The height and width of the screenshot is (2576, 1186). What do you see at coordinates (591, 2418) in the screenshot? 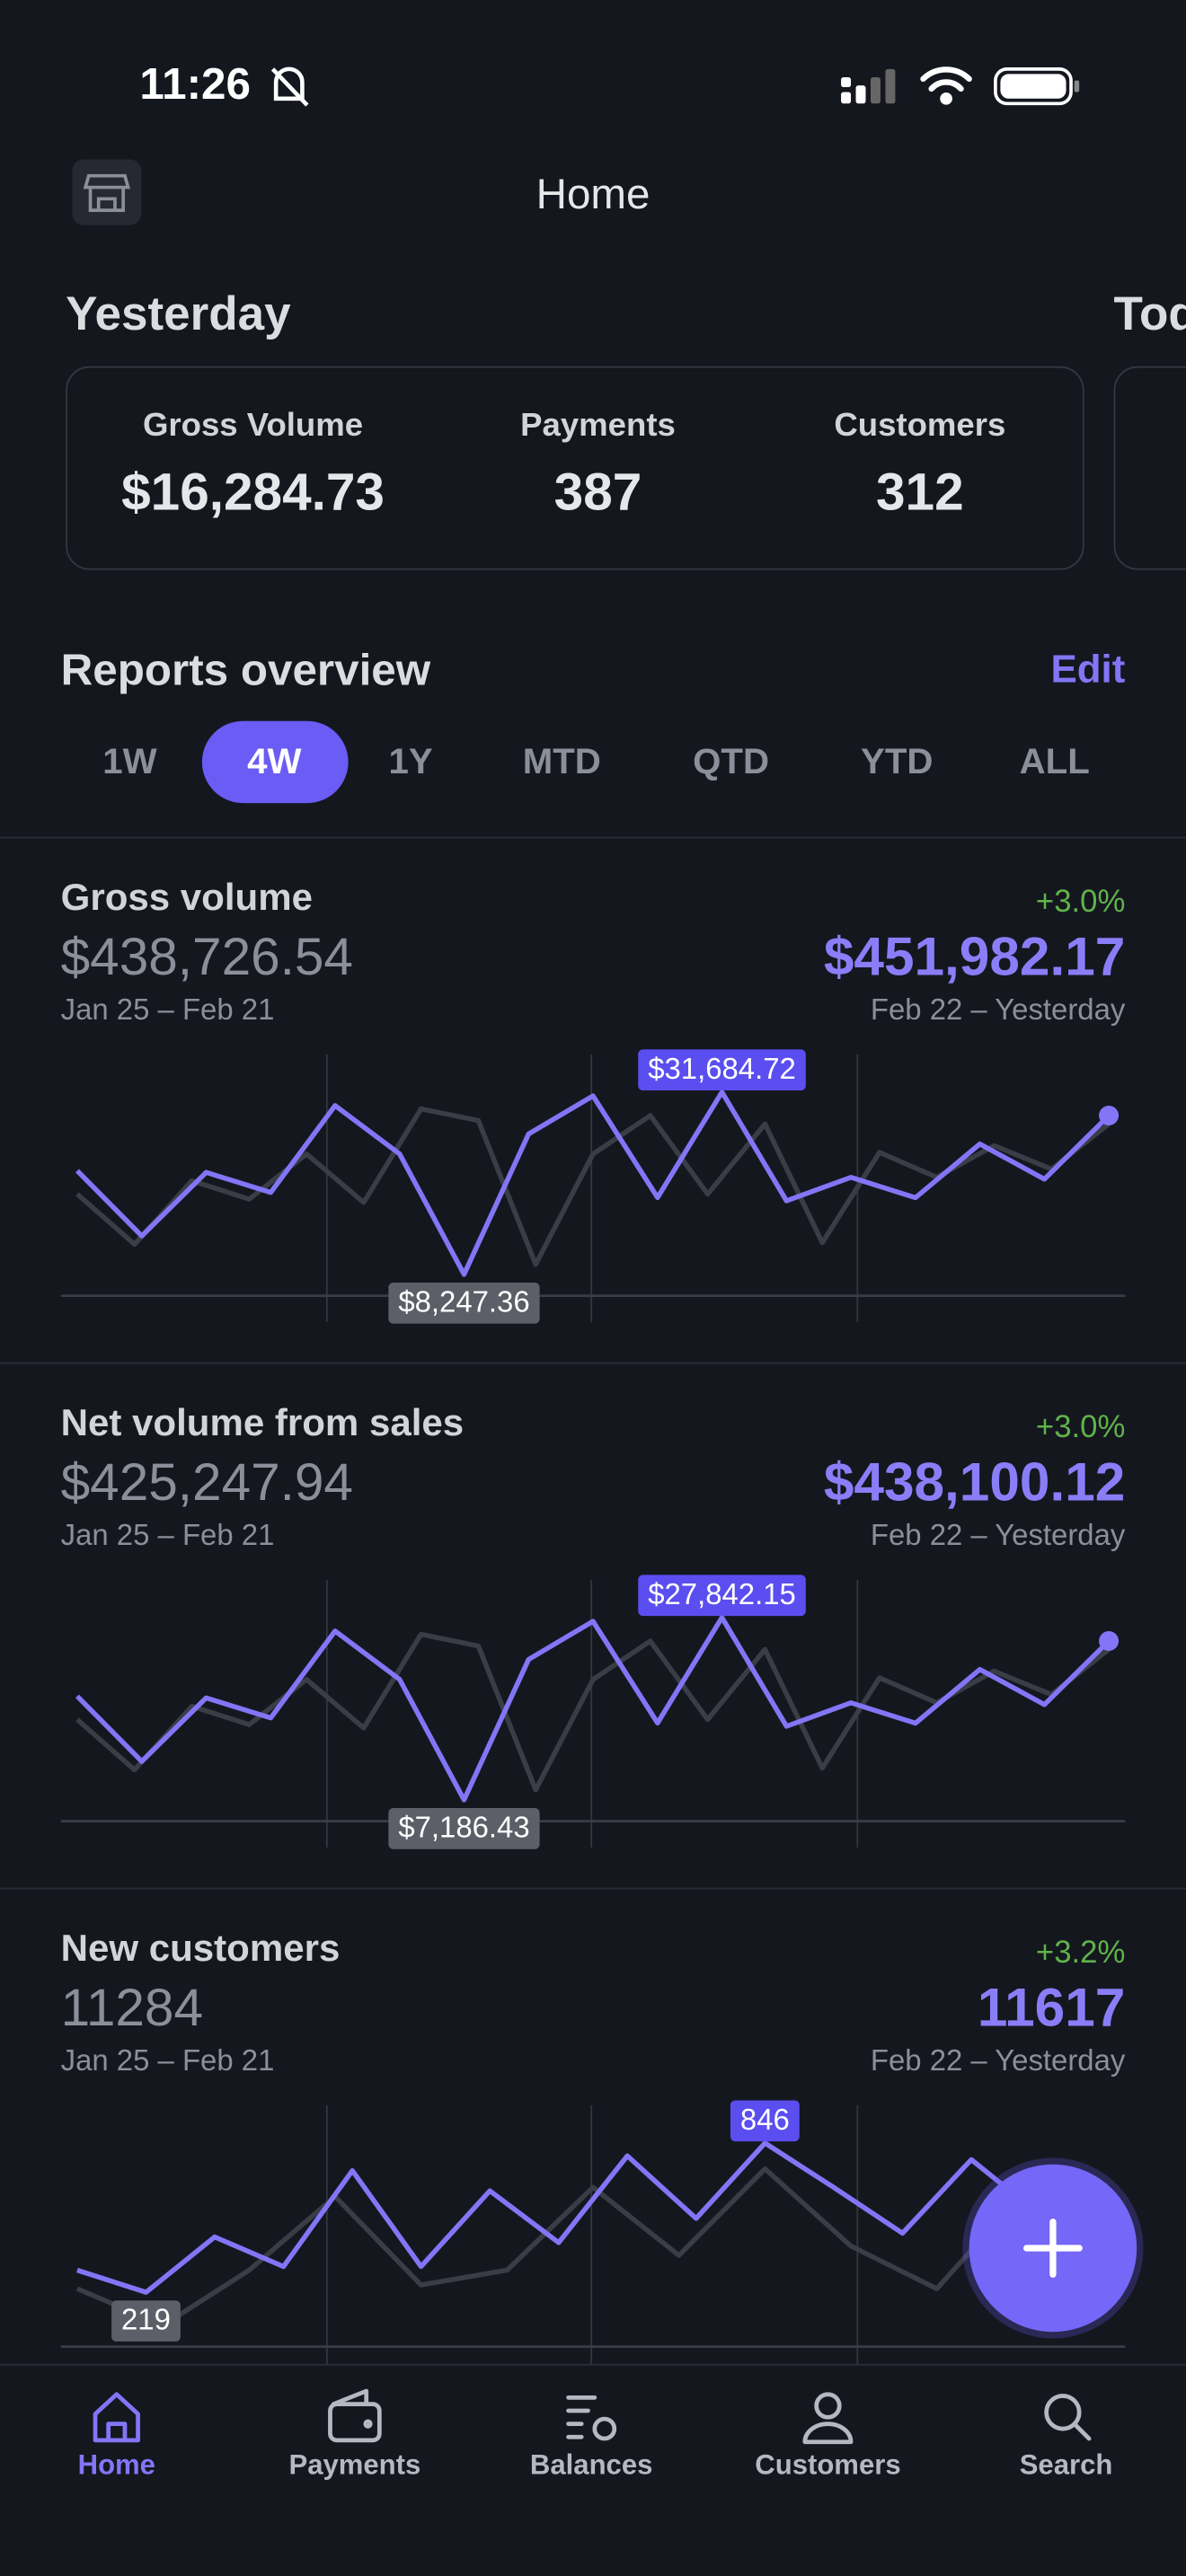
I see `balances-icon` at bounding box center [591, 2418].